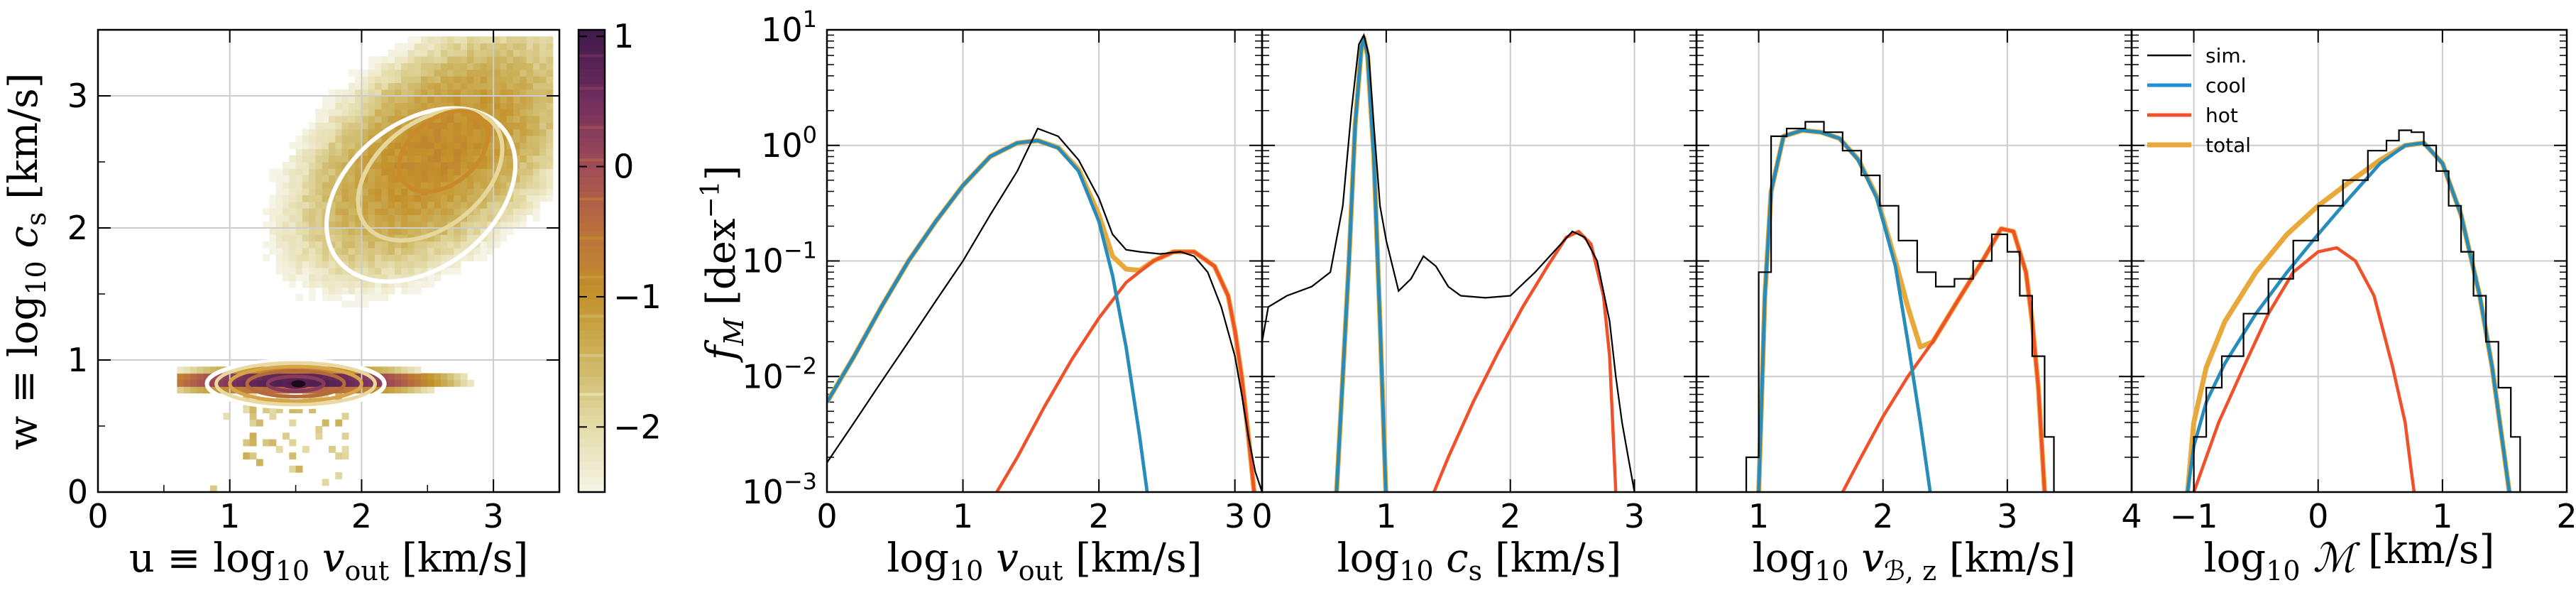 The width and height of the screenshot is (2576, 600). Describe the element at coordinates (810, 19) in the screenshot. I see `tick-exp: 1` at that location.